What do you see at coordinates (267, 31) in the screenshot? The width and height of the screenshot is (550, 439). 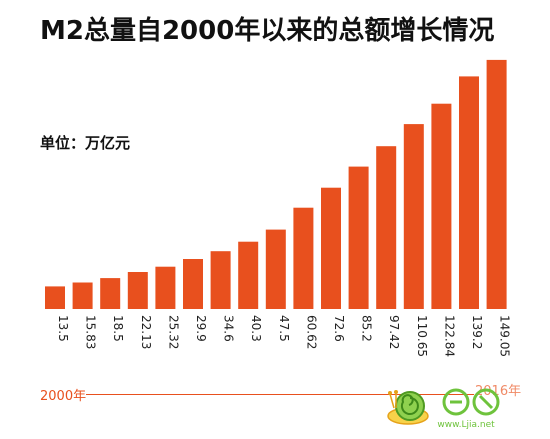 I see `chart-title: M2总量自2000年以来的总额增长情况` at bounding box center [267, 31].